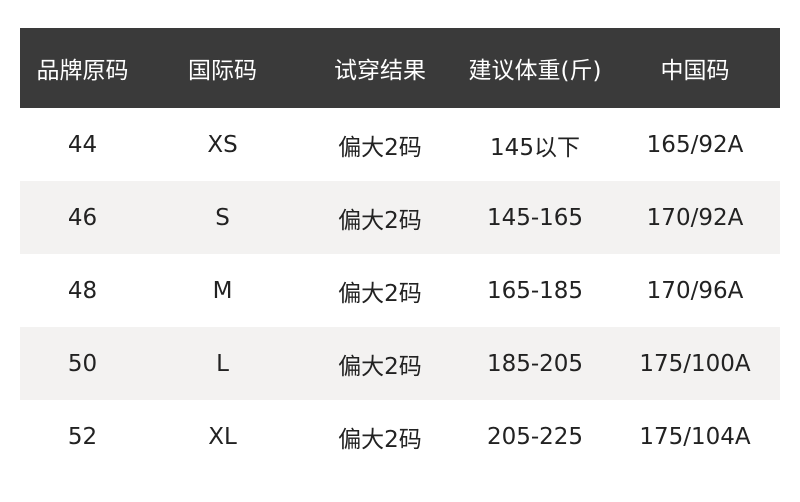  I want to click on table-row: 46 S 偏大2码 145-165 170/92A, so click(400, 217).